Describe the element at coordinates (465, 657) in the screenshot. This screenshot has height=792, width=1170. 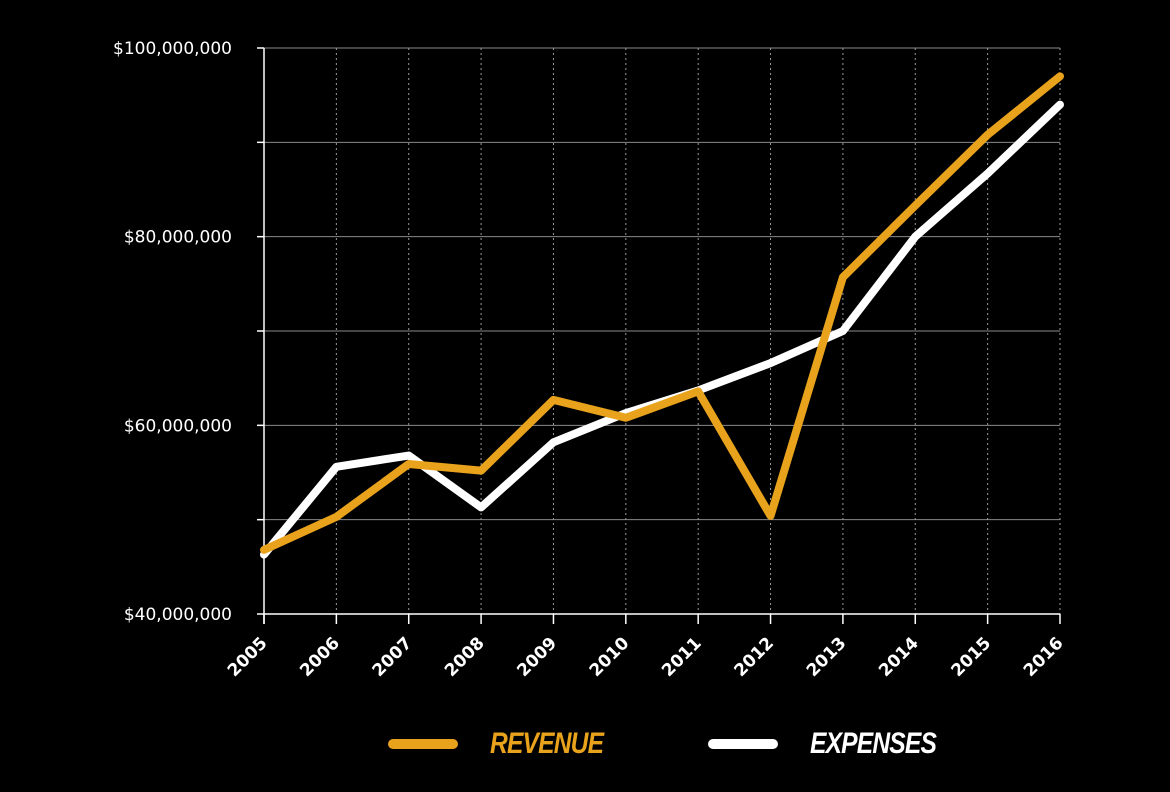
I see `x-tick-label: 2008` at that location.